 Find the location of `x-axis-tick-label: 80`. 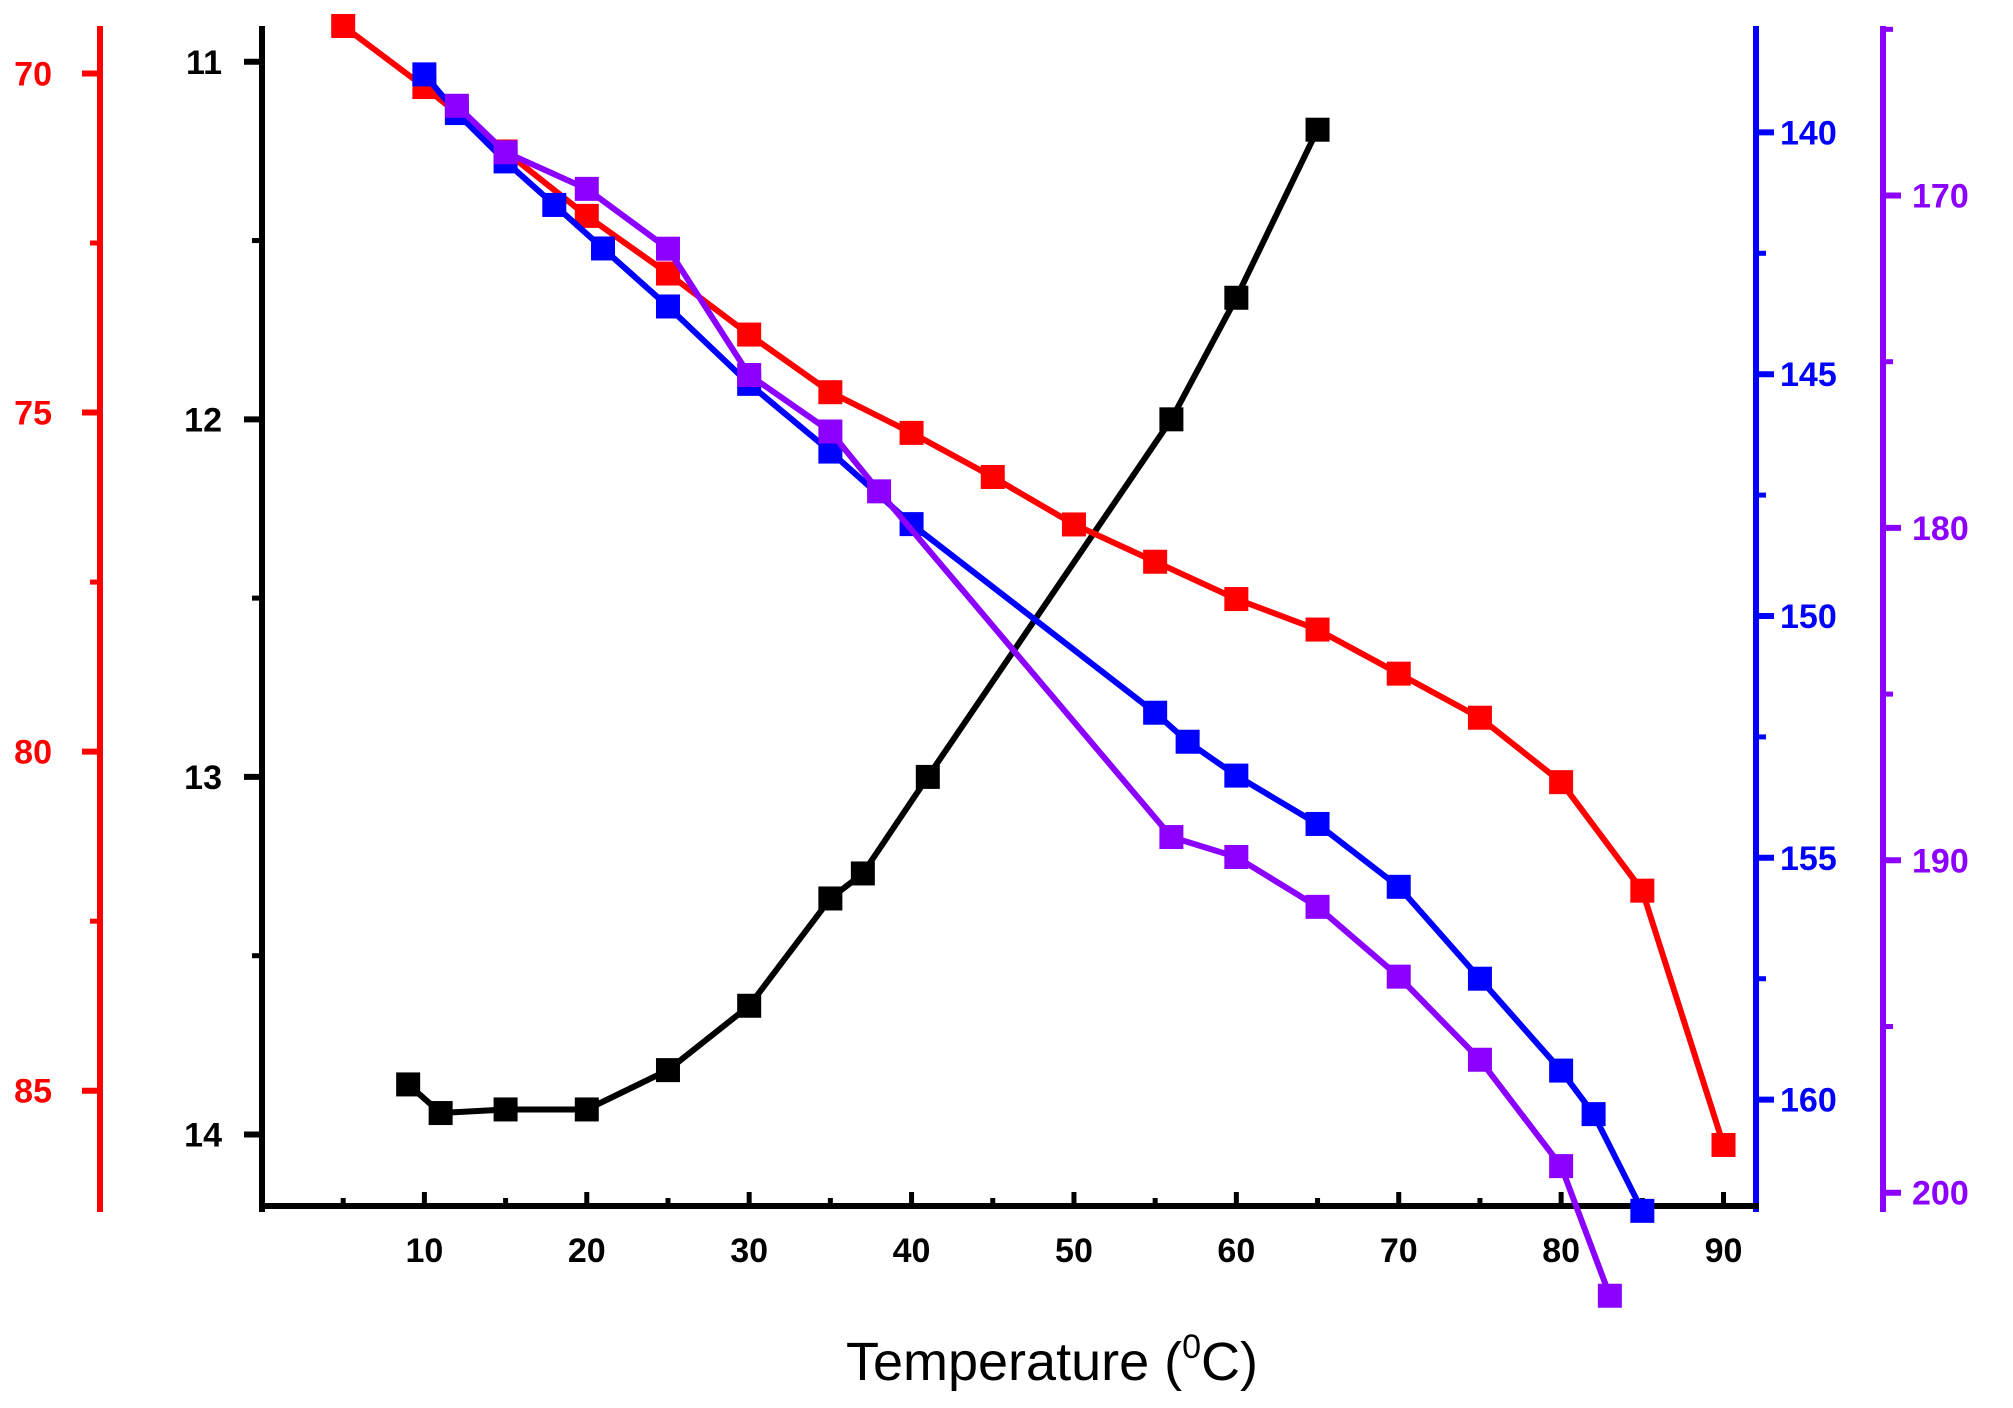

x-axis-tick-label: 80 is located at coordinates (1561, 1251).